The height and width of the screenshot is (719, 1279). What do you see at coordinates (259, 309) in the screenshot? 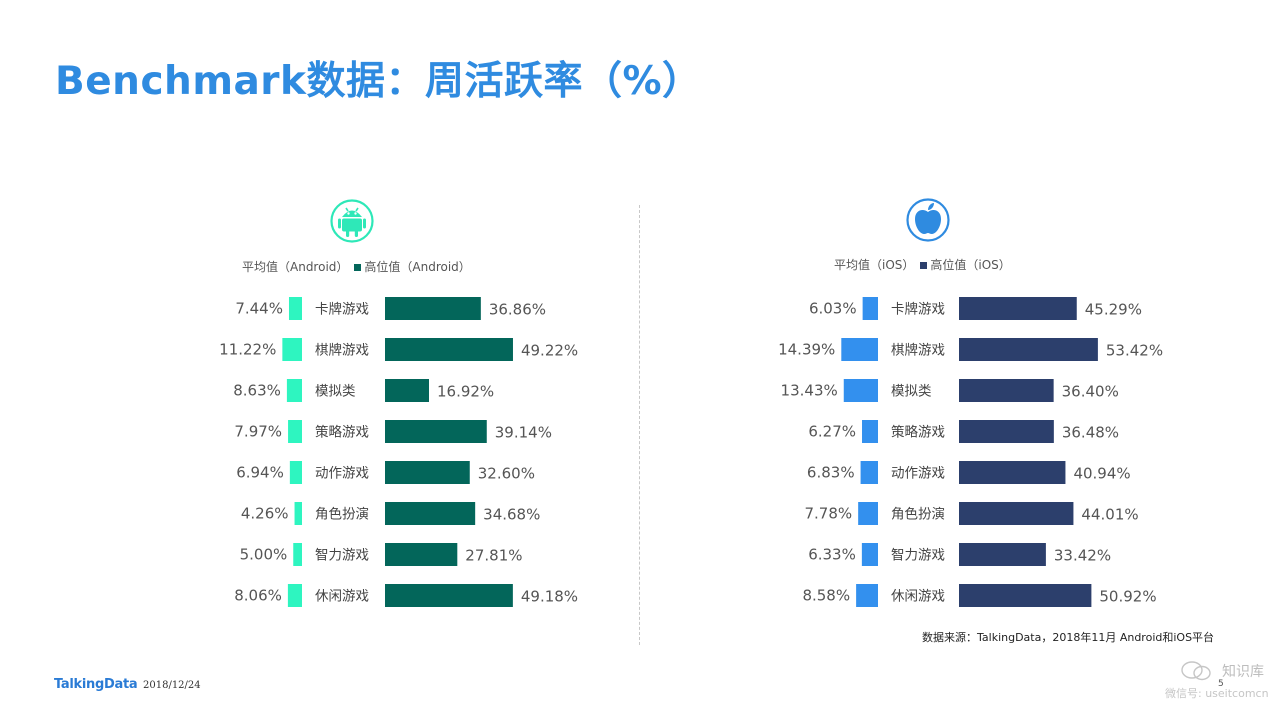
I see `android-avg-label: 7.44%` at bounding box center [259, 309].